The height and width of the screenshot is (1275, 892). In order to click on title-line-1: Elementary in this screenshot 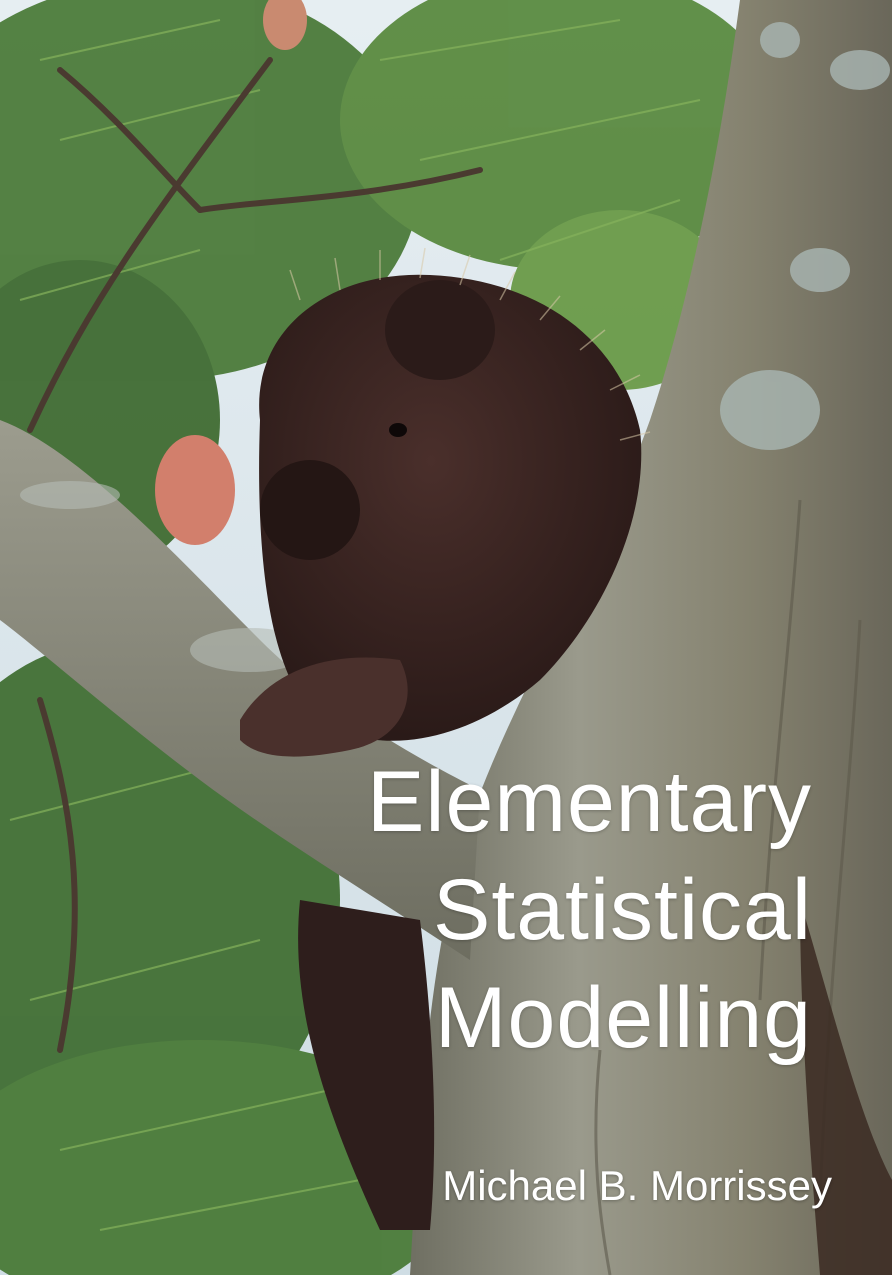, I will do `click(589, 802)`.